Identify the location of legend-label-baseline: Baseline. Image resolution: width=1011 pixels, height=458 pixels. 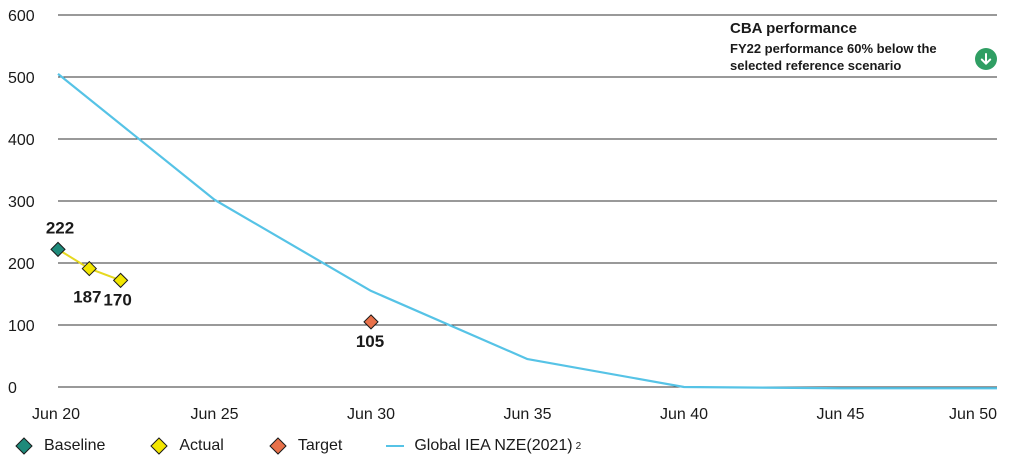
(75, 445).